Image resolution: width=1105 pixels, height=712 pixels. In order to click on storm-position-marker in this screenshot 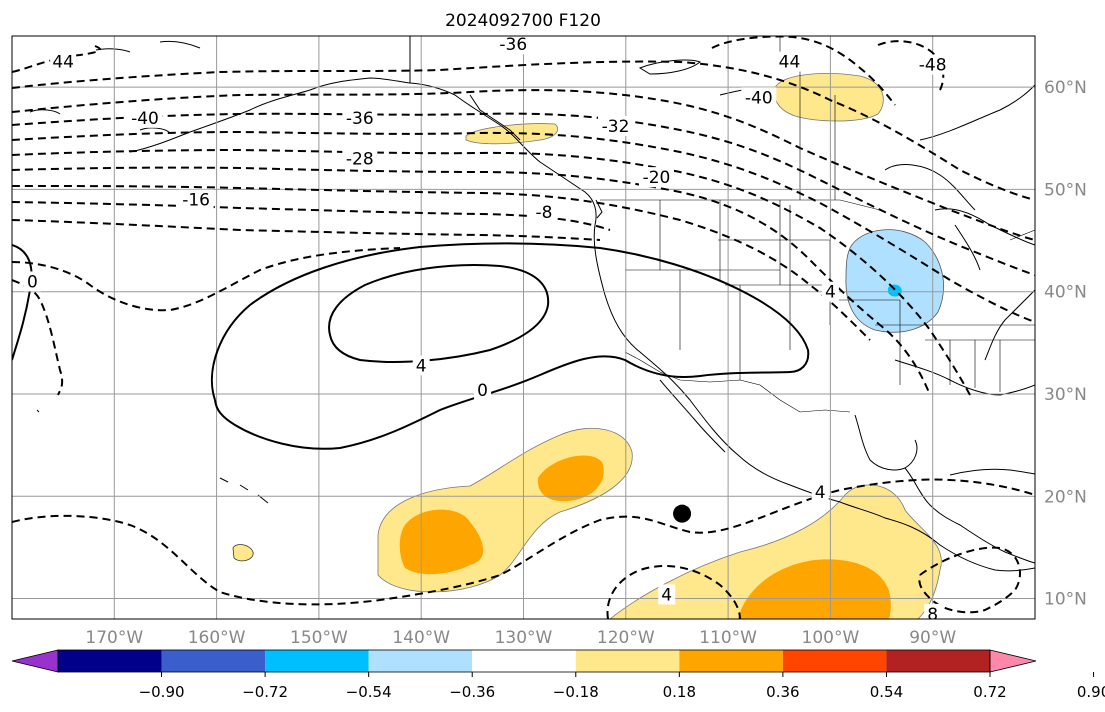, I will do `click(682, 513)`.